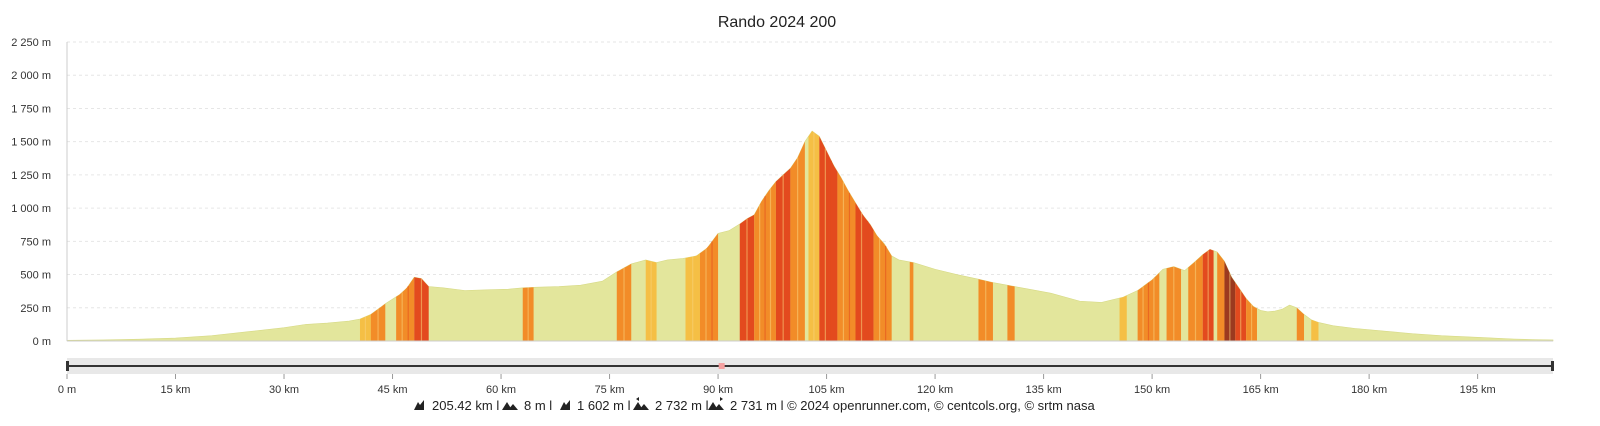  What do you see at coordinates (176, 390) in the screenshot?
I see `x-tick-label: 15 km` at bounding box center [176, 390].